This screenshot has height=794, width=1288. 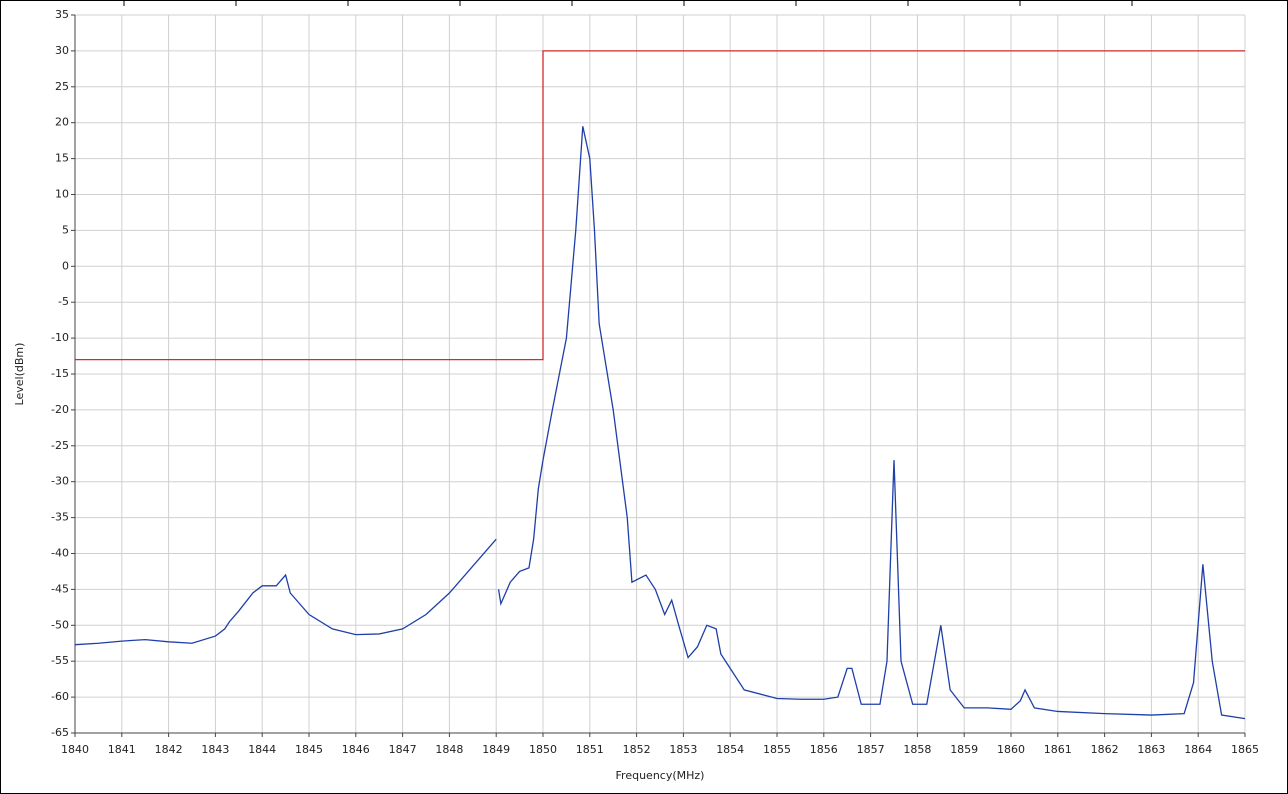 I want to click on x-tick-label: 1844, so click(x=262, y=749).